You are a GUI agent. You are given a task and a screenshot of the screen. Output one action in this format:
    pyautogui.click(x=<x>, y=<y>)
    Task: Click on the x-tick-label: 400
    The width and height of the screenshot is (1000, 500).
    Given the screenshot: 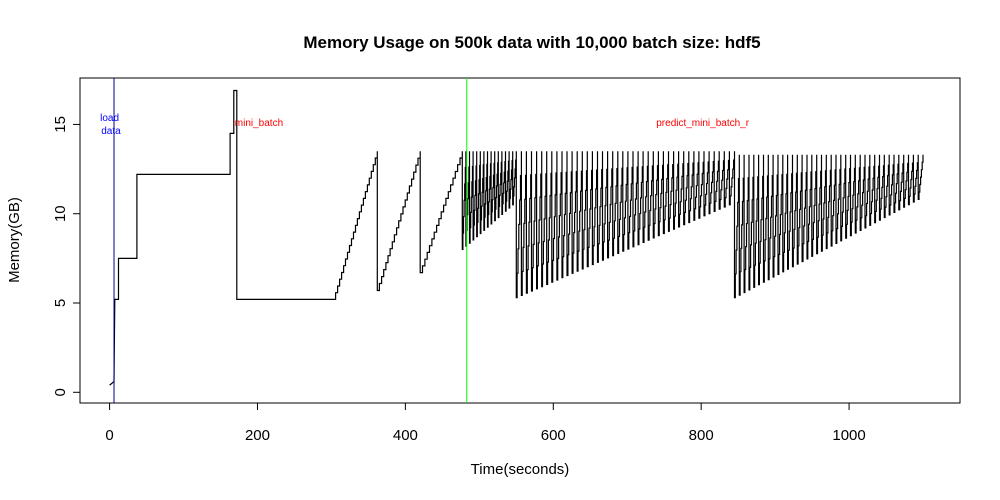 What is the action you would take?
    pyautogui.click(x=405, y=435)
    